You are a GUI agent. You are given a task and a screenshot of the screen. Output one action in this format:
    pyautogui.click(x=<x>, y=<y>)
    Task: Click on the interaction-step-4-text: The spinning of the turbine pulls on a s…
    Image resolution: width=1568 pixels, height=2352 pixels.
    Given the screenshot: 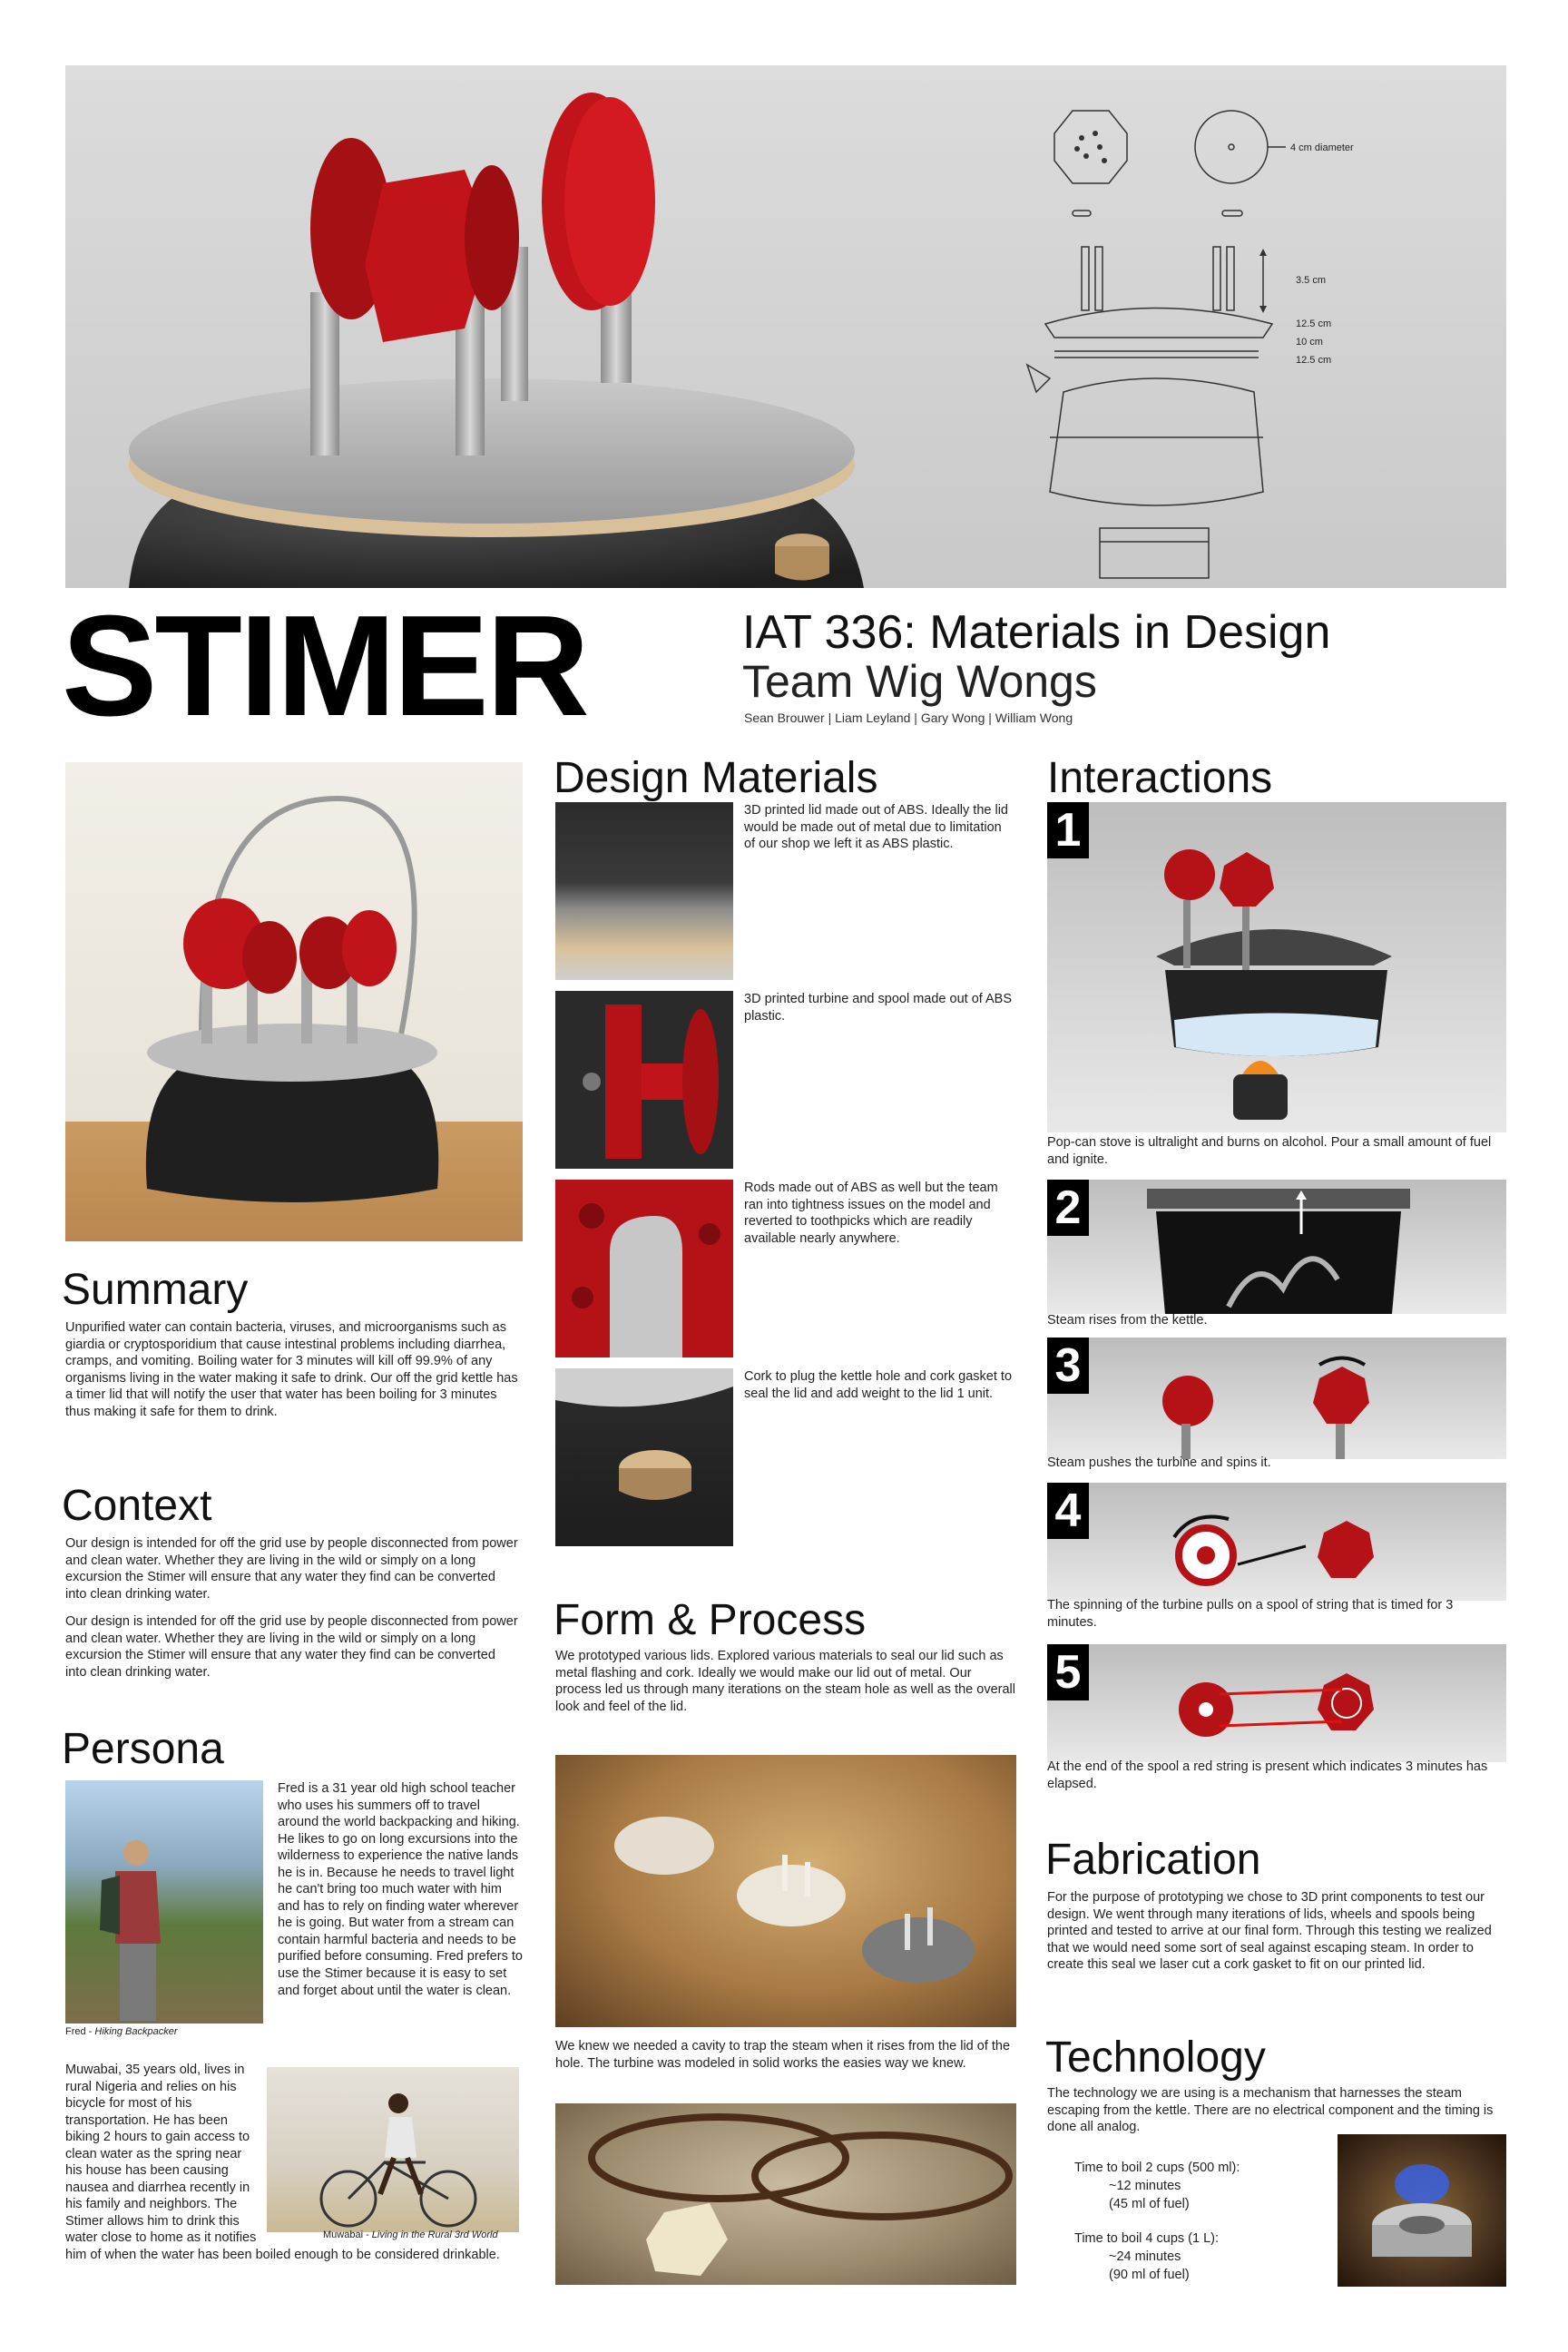 What is the action you would take?
    pyautogui.click(x=1250, y=1614)
    